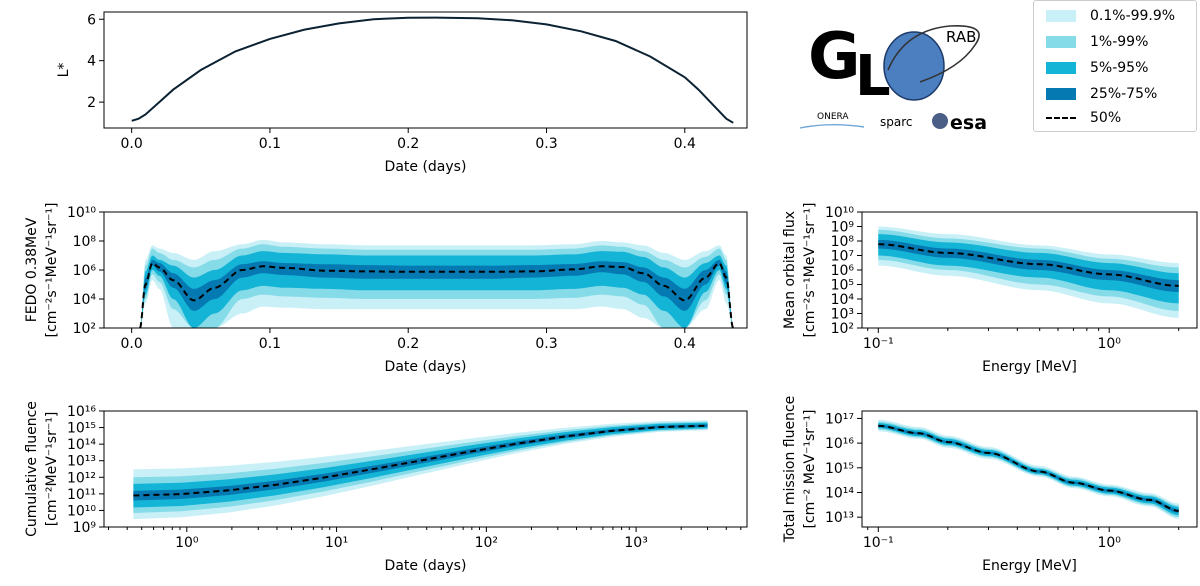 Image resolution: width=1200 pixels, height=586 pixels. What do you see at coordinates (1083, 118) in the screenshot?
I see `legend-item: 50%` at bounding box center [1083, 118].